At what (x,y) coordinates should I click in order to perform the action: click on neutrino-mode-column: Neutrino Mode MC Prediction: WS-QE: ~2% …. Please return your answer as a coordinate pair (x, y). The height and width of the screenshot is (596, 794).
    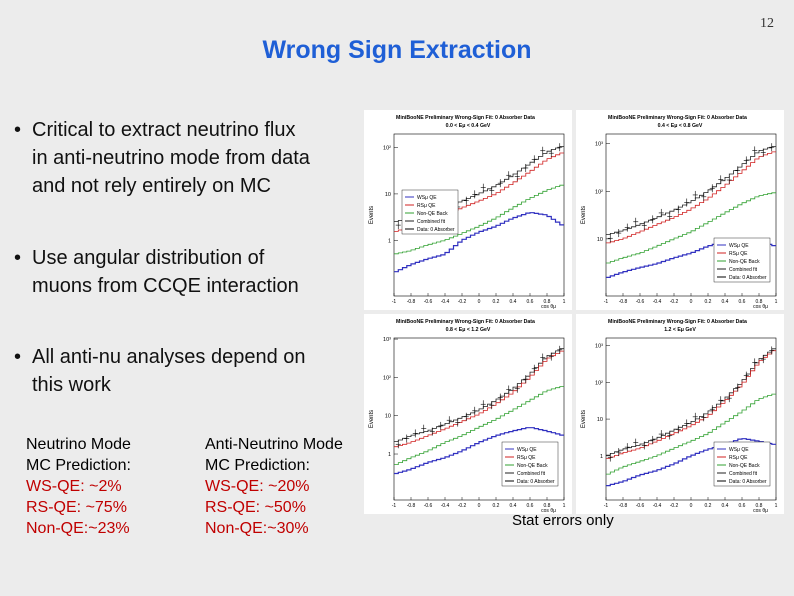
    Looking at the image, I should click on (78, 486).